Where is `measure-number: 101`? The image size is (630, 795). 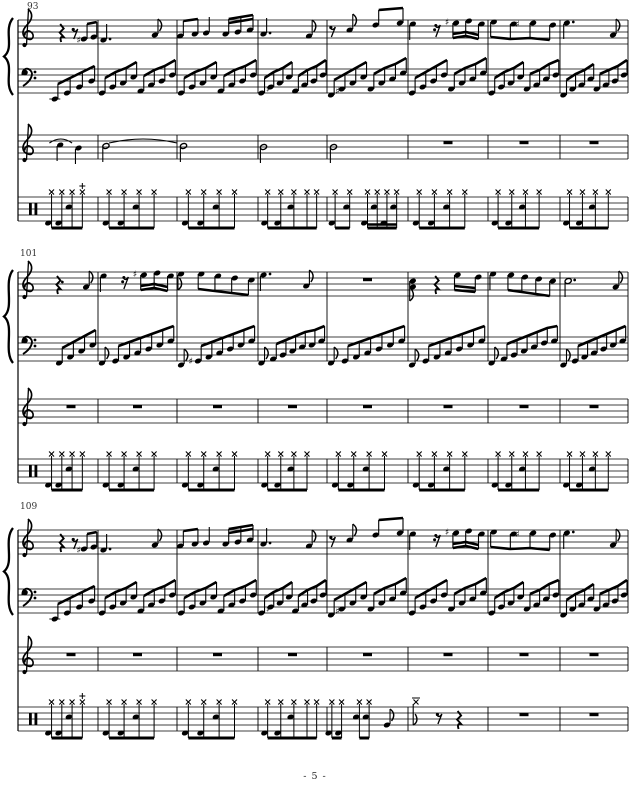 measure-number: 101 is located at coordinates (29, 254).